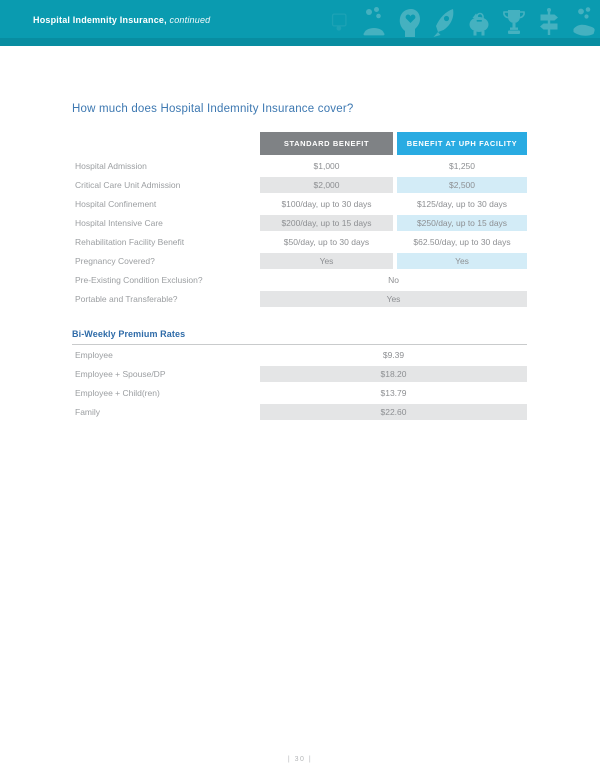  Describe the element at coordinates (393, 354) in the screenshot. I see `premium-row-value: $9.39` at that location.